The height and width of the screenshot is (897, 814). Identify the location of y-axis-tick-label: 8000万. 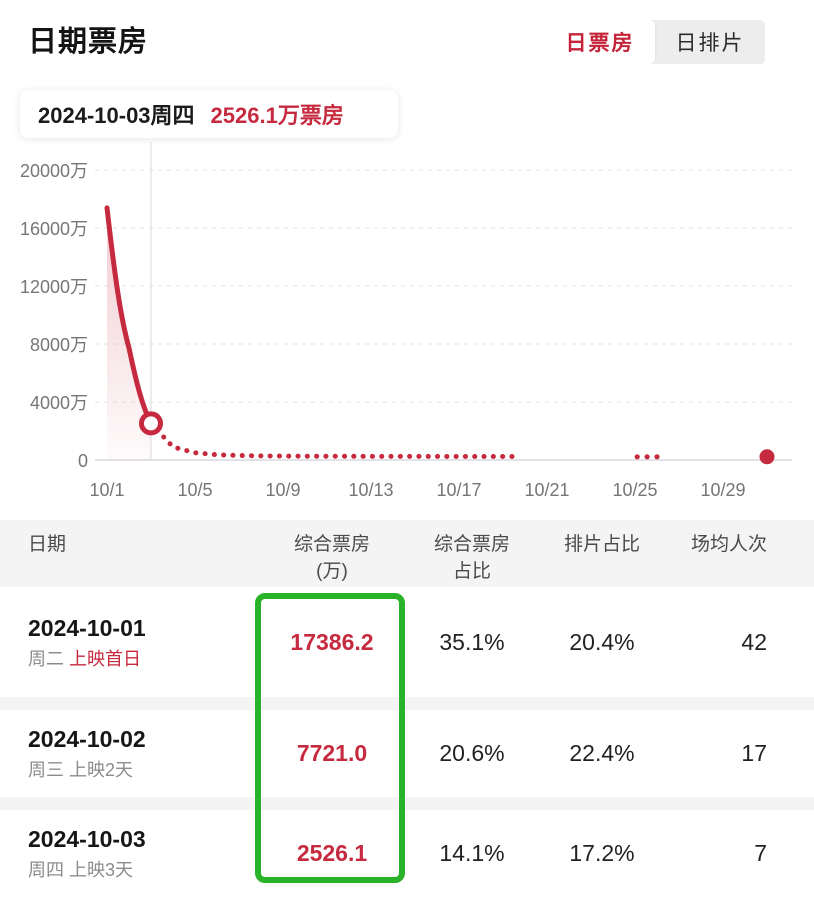
(59, 345).